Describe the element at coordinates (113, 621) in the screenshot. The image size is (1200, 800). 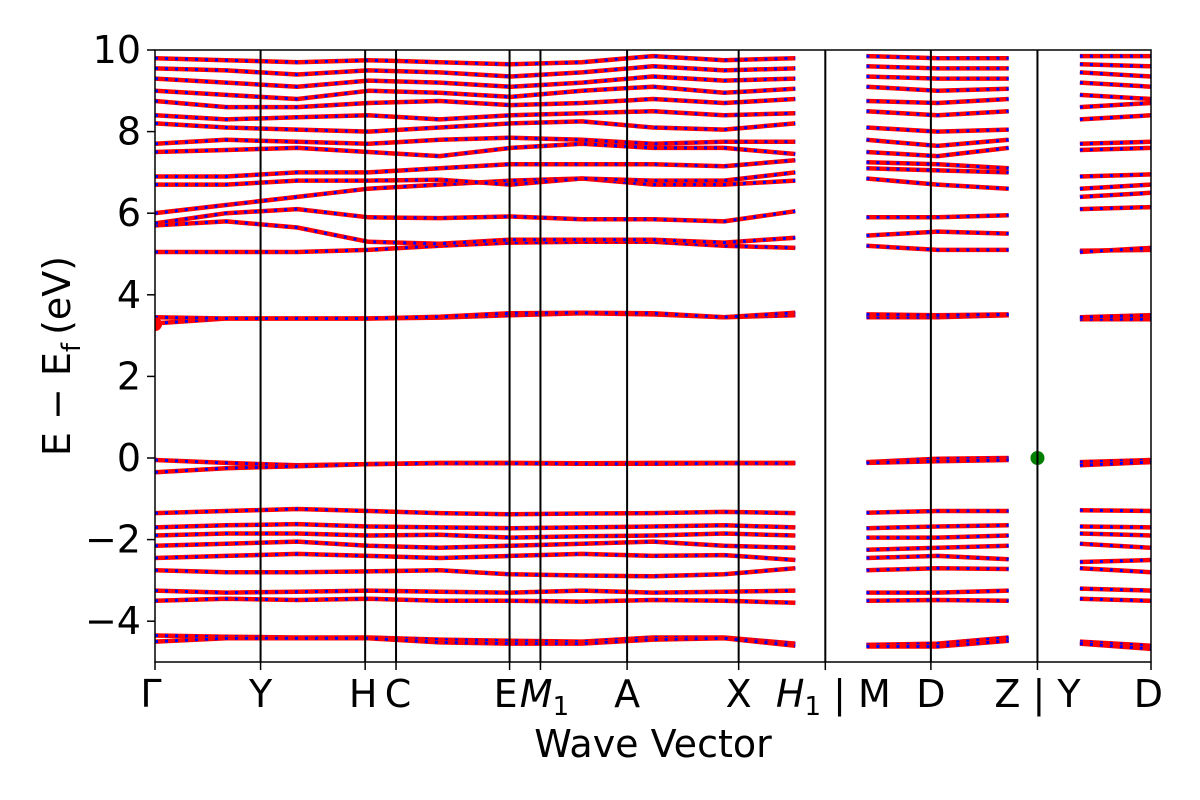
I see `y-tick-label: −4` at that location.